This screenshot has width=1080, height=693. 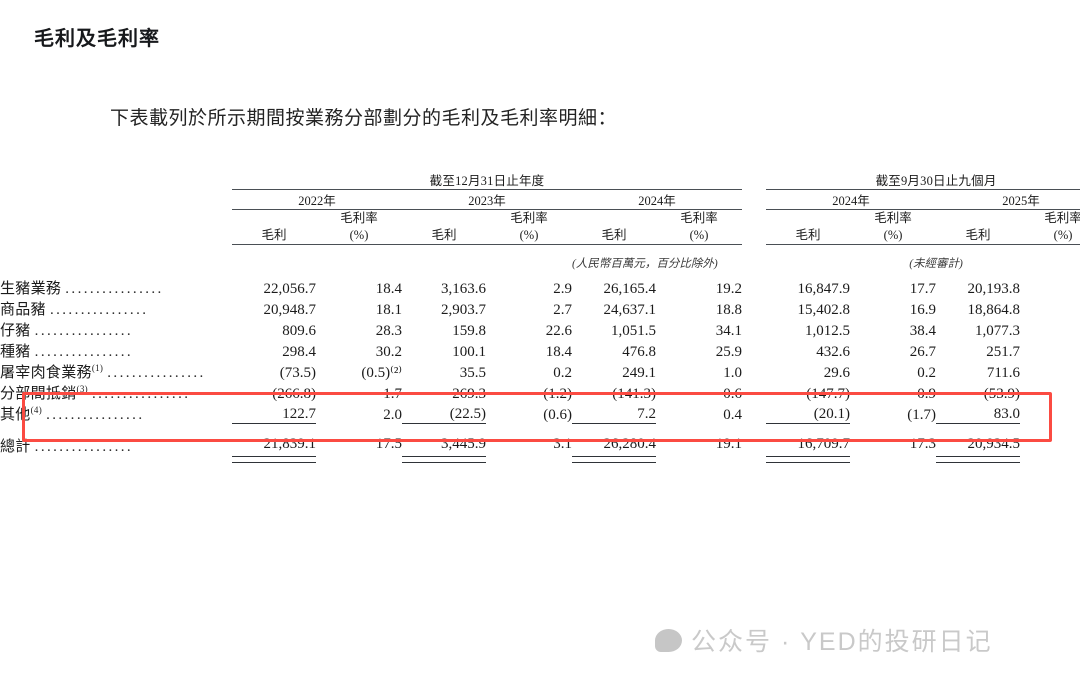 What do you see at coordinates (646, 414) in the screenshot?
I see `table-cell: 7.2` at bounding box center [646, 414].